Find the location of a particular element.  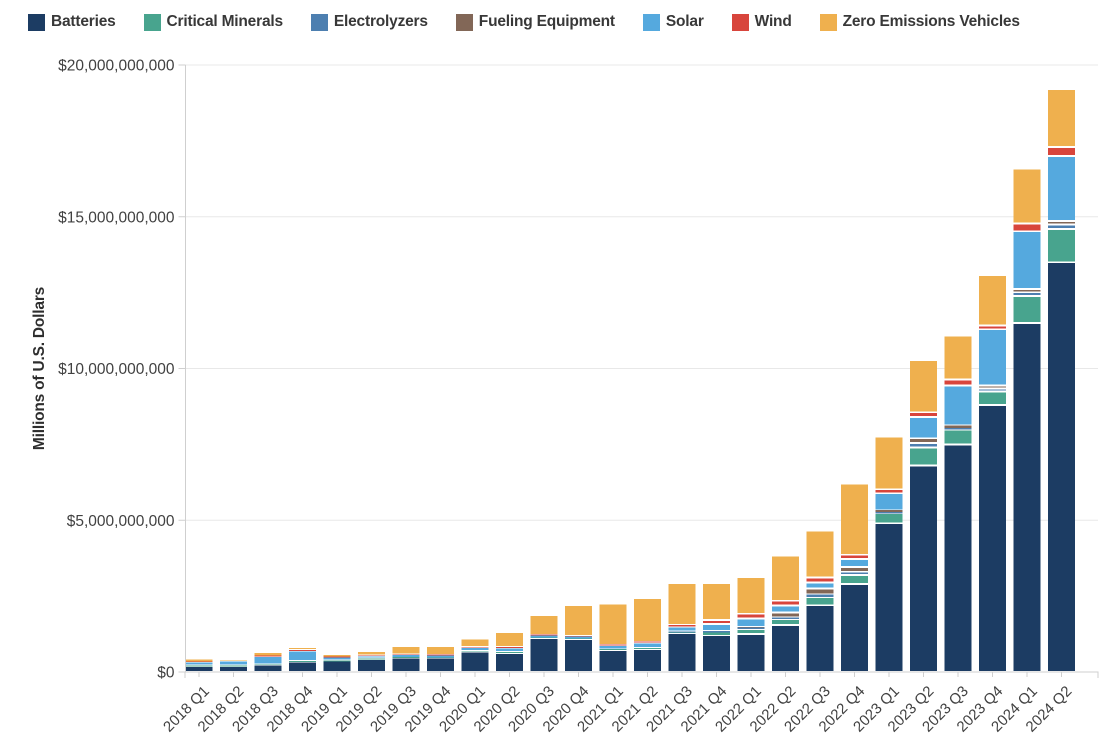

legend-item-solar: Solar is located at coordinates (673, 22).